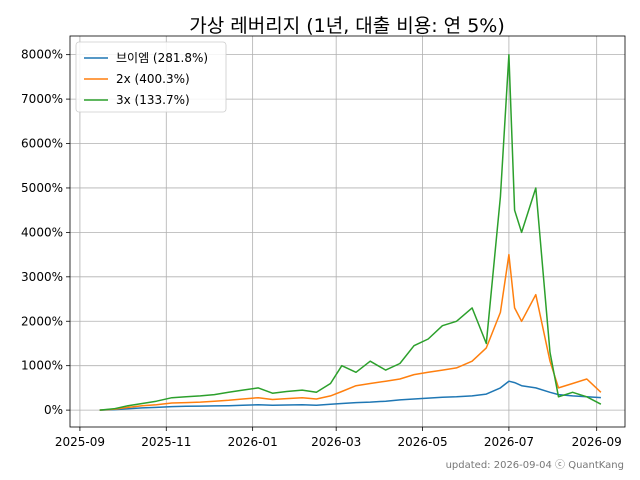 Image resolution: width=640 pixels, height=480 pixels. Describe the element at coordinates (42, 188) in the screenshot. I see `y-tick-label: 5000%` at that location.